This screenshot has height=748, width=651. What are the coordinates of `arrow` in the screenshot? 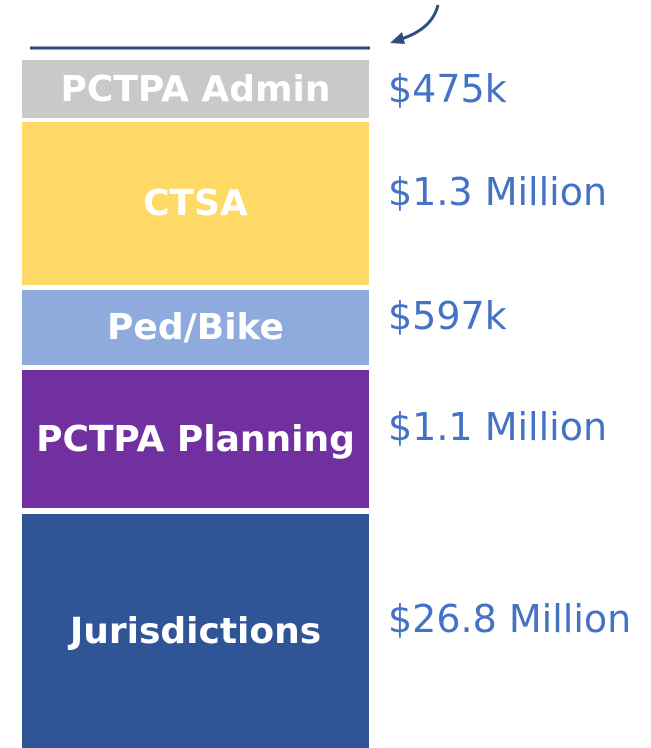 It's located at (418, 23).